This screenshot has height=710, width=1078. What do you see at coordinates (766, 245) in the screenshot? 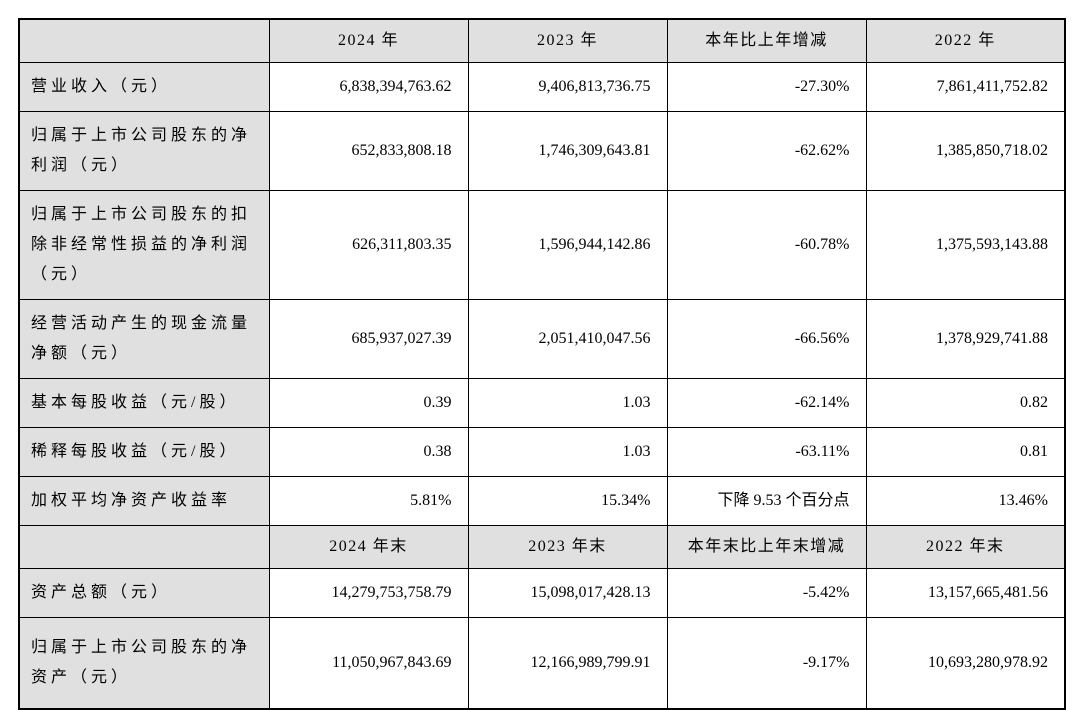
I see `cell-value: -60.78%` at bounding box center [766, 245].